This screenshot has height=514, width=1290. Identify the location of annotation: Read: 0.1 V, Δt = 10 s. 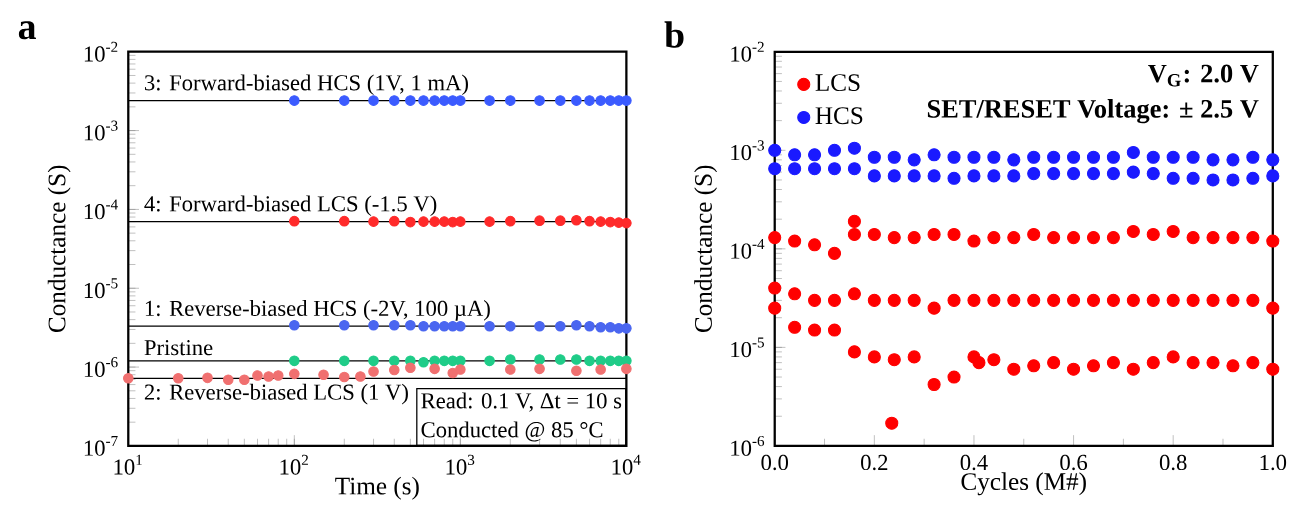
(521, 402).